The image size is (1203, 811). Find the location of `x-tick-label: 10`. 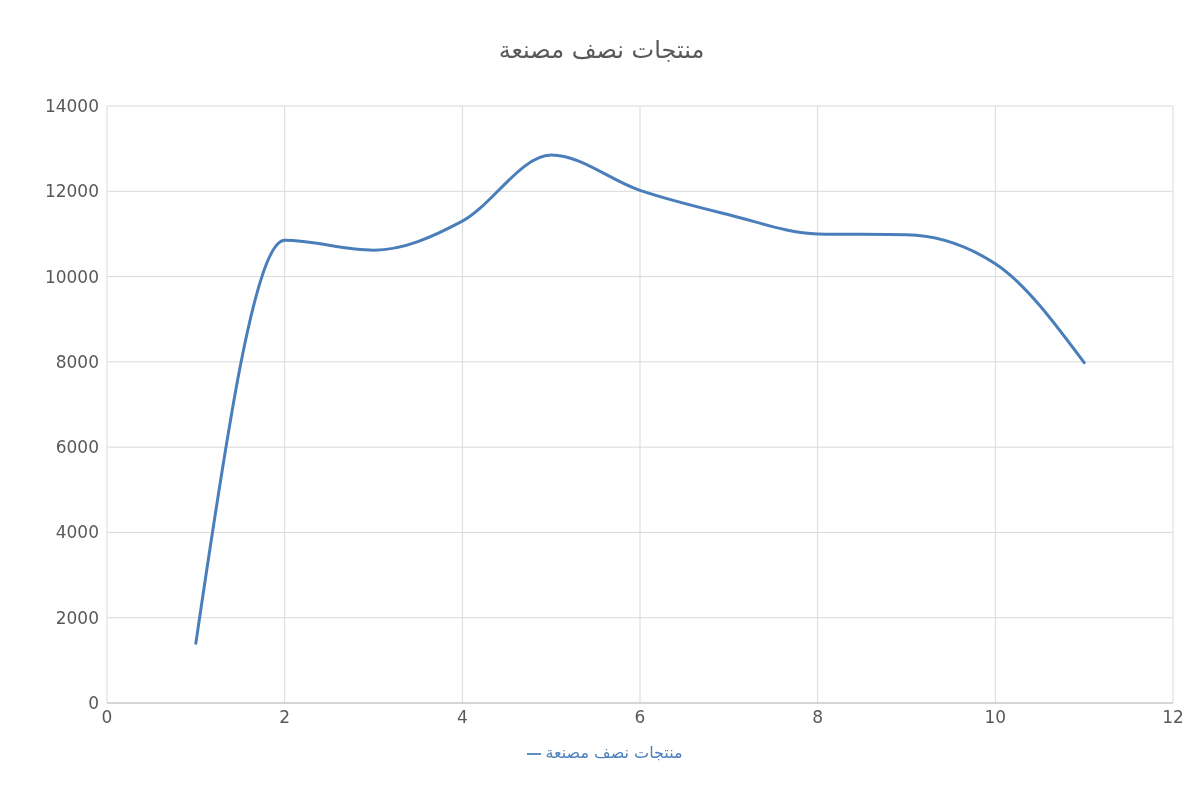

x-tick-label: 10 is located at coordinates (995, 717).